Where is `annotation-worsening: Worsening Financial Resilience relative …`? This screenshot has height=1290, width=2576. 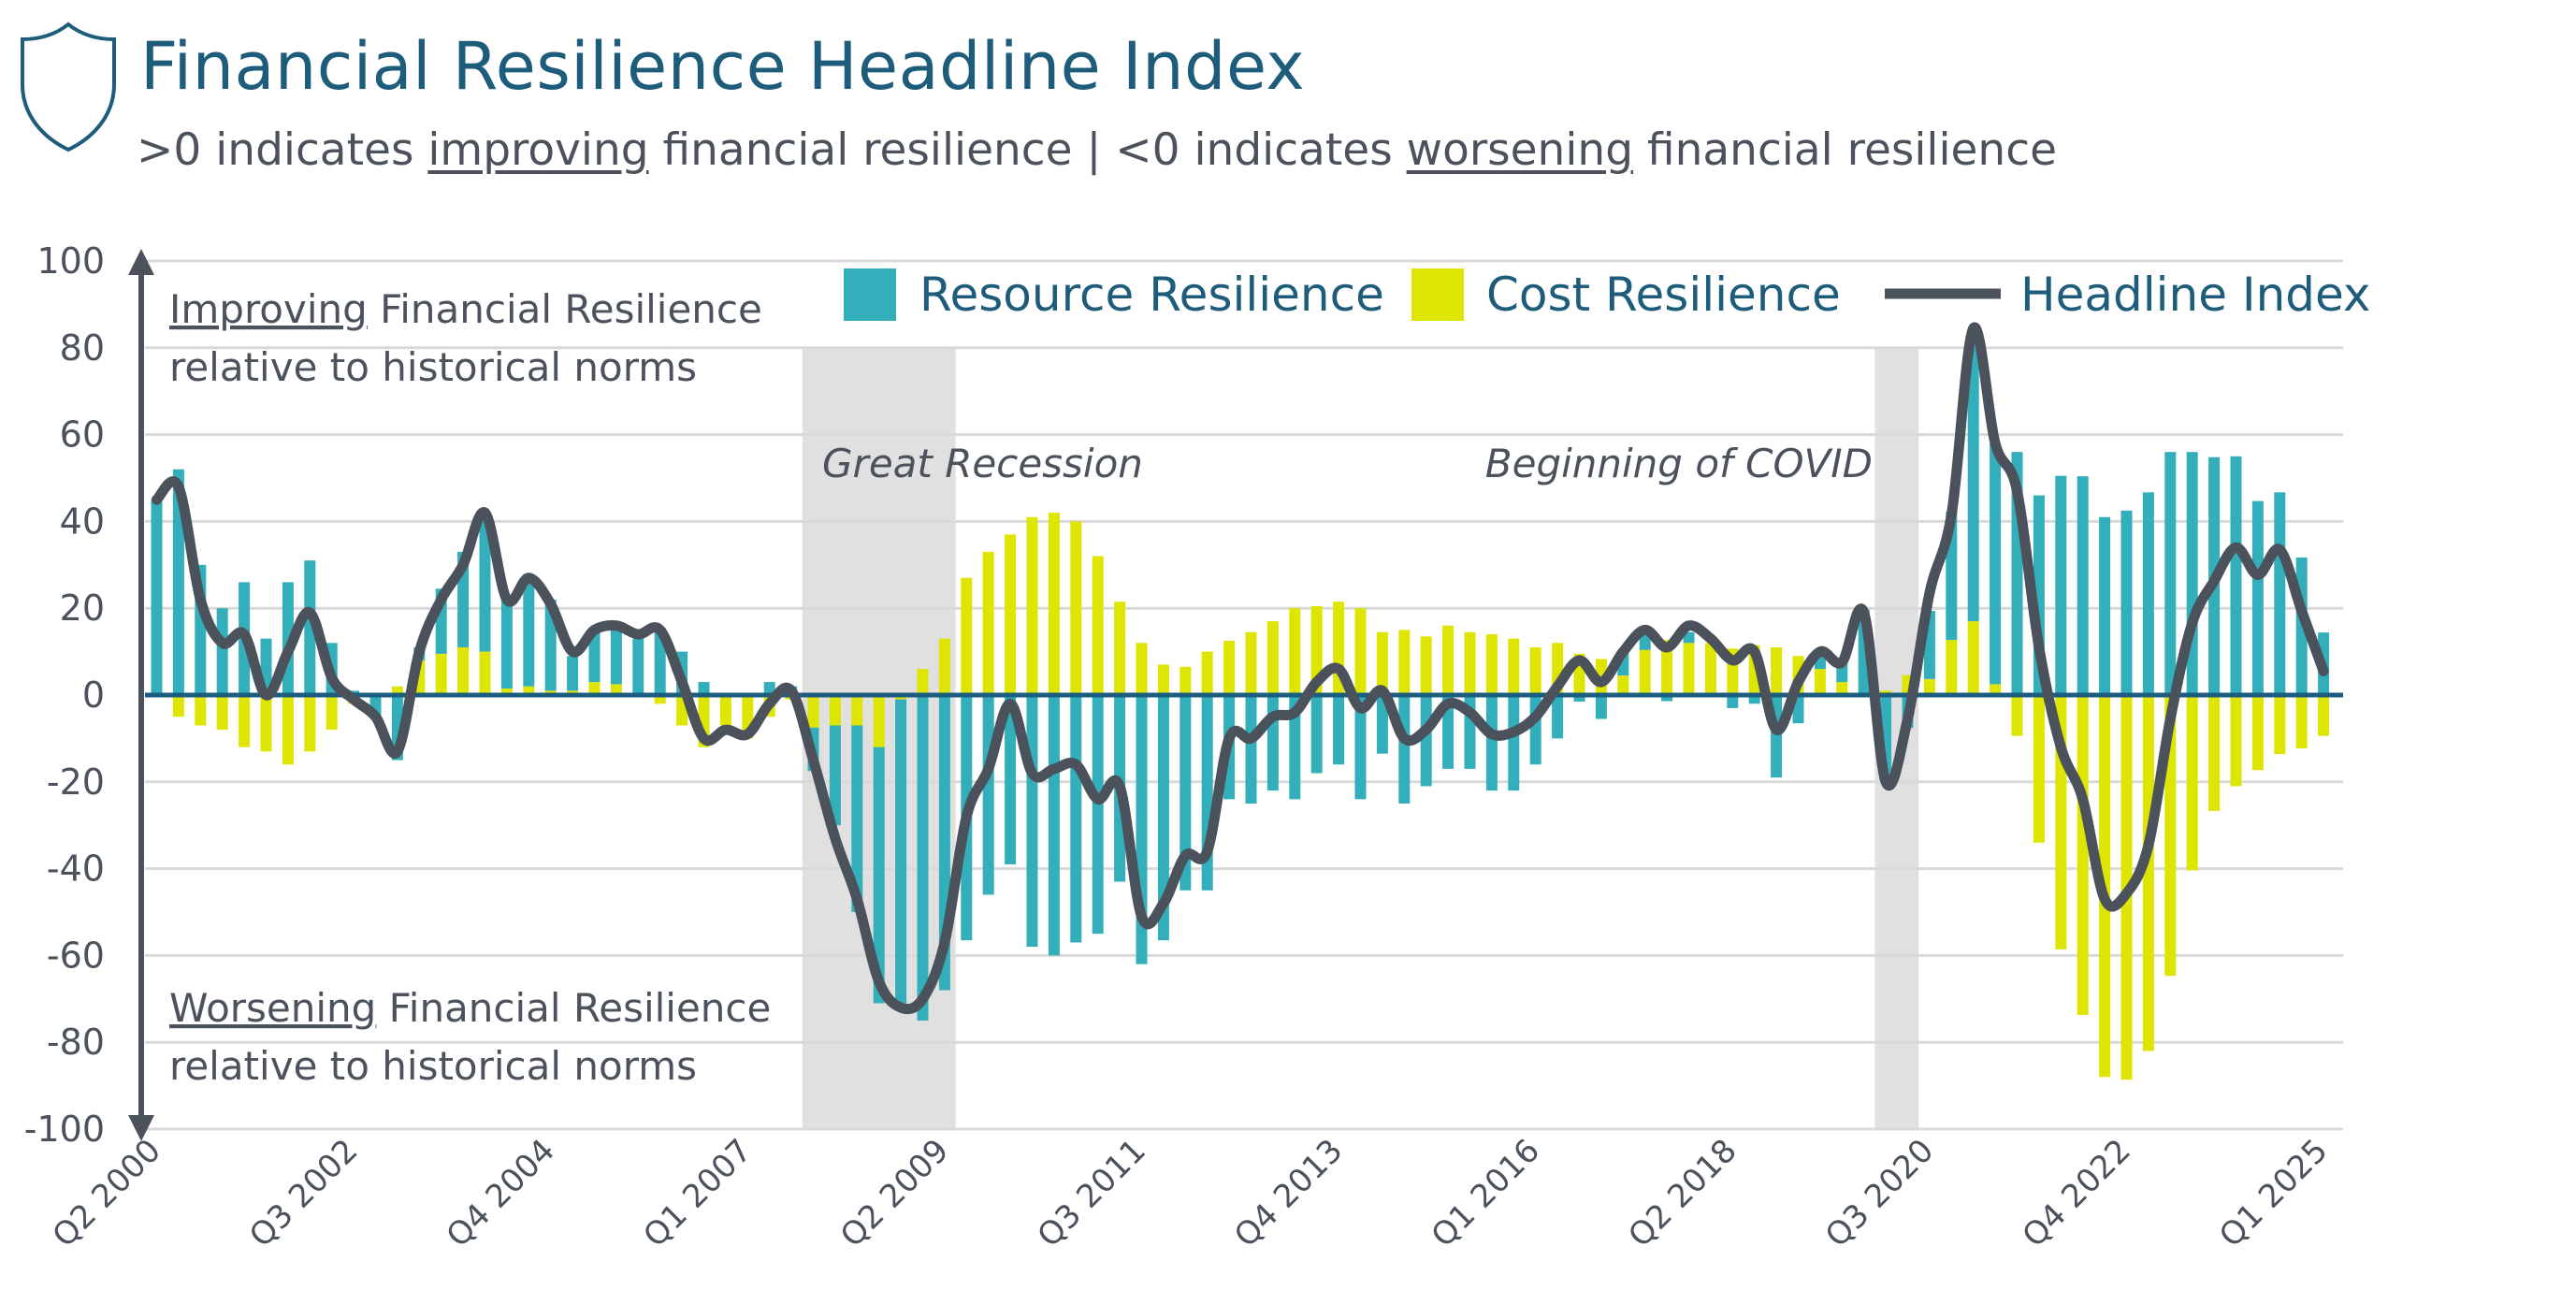 annotation-worsening: Worsening Financial Resilience relative … is located at coordinates (470, 1037).